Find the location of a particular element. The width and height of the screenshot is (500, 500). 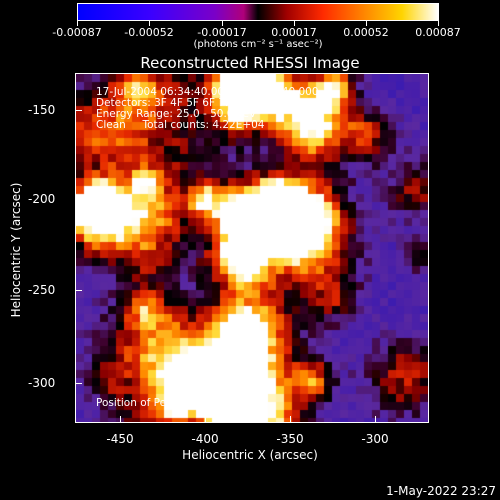

info-time-range: 17-Jul-2004 06:34:40.000 to 06:40:40.000 is located at coordinates (207, 92).